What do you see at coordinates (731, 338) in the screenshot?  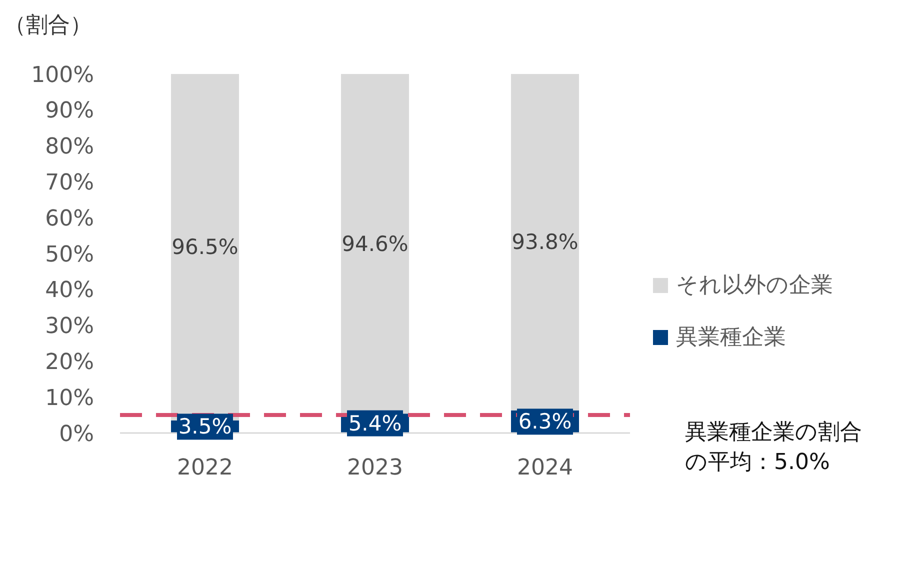 I see `legend-label: 異業種企業` at bounding box center [731, 338].